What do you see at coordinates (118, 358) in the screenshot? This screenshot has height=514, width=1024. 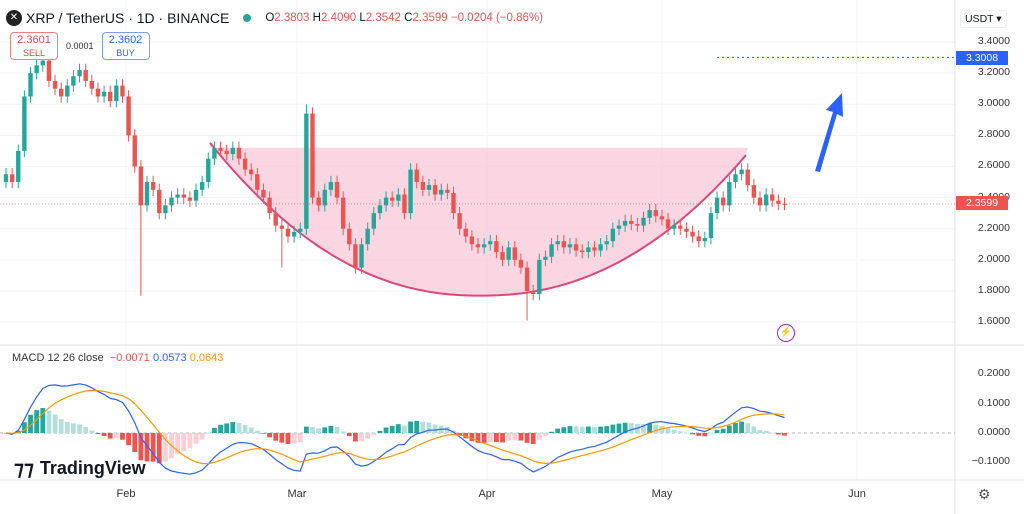 I see `macd-legend: MACD 12 26 close −0.0071 0.0573 0.0643` at bounding box center [118, 358].